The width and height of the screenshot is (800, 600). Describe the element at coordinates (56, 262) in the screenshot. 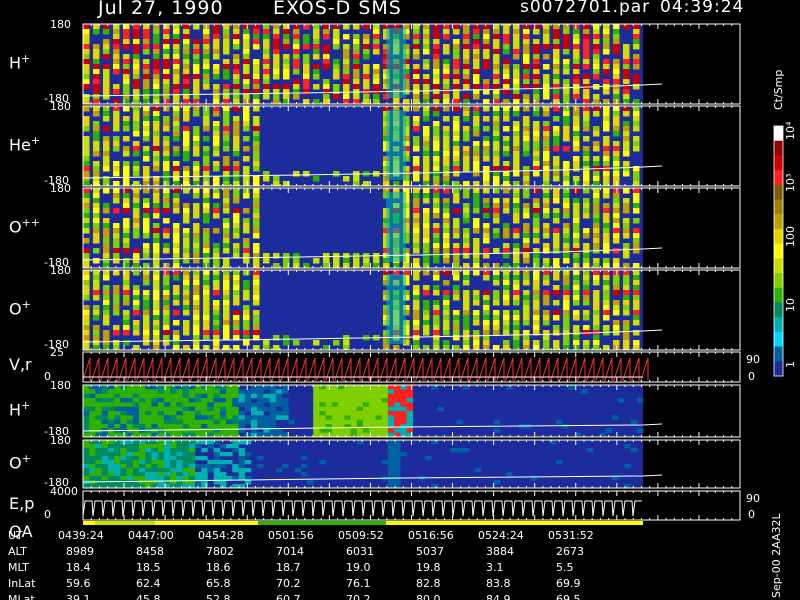

I see `y-tick-bottom: -180` at that location.